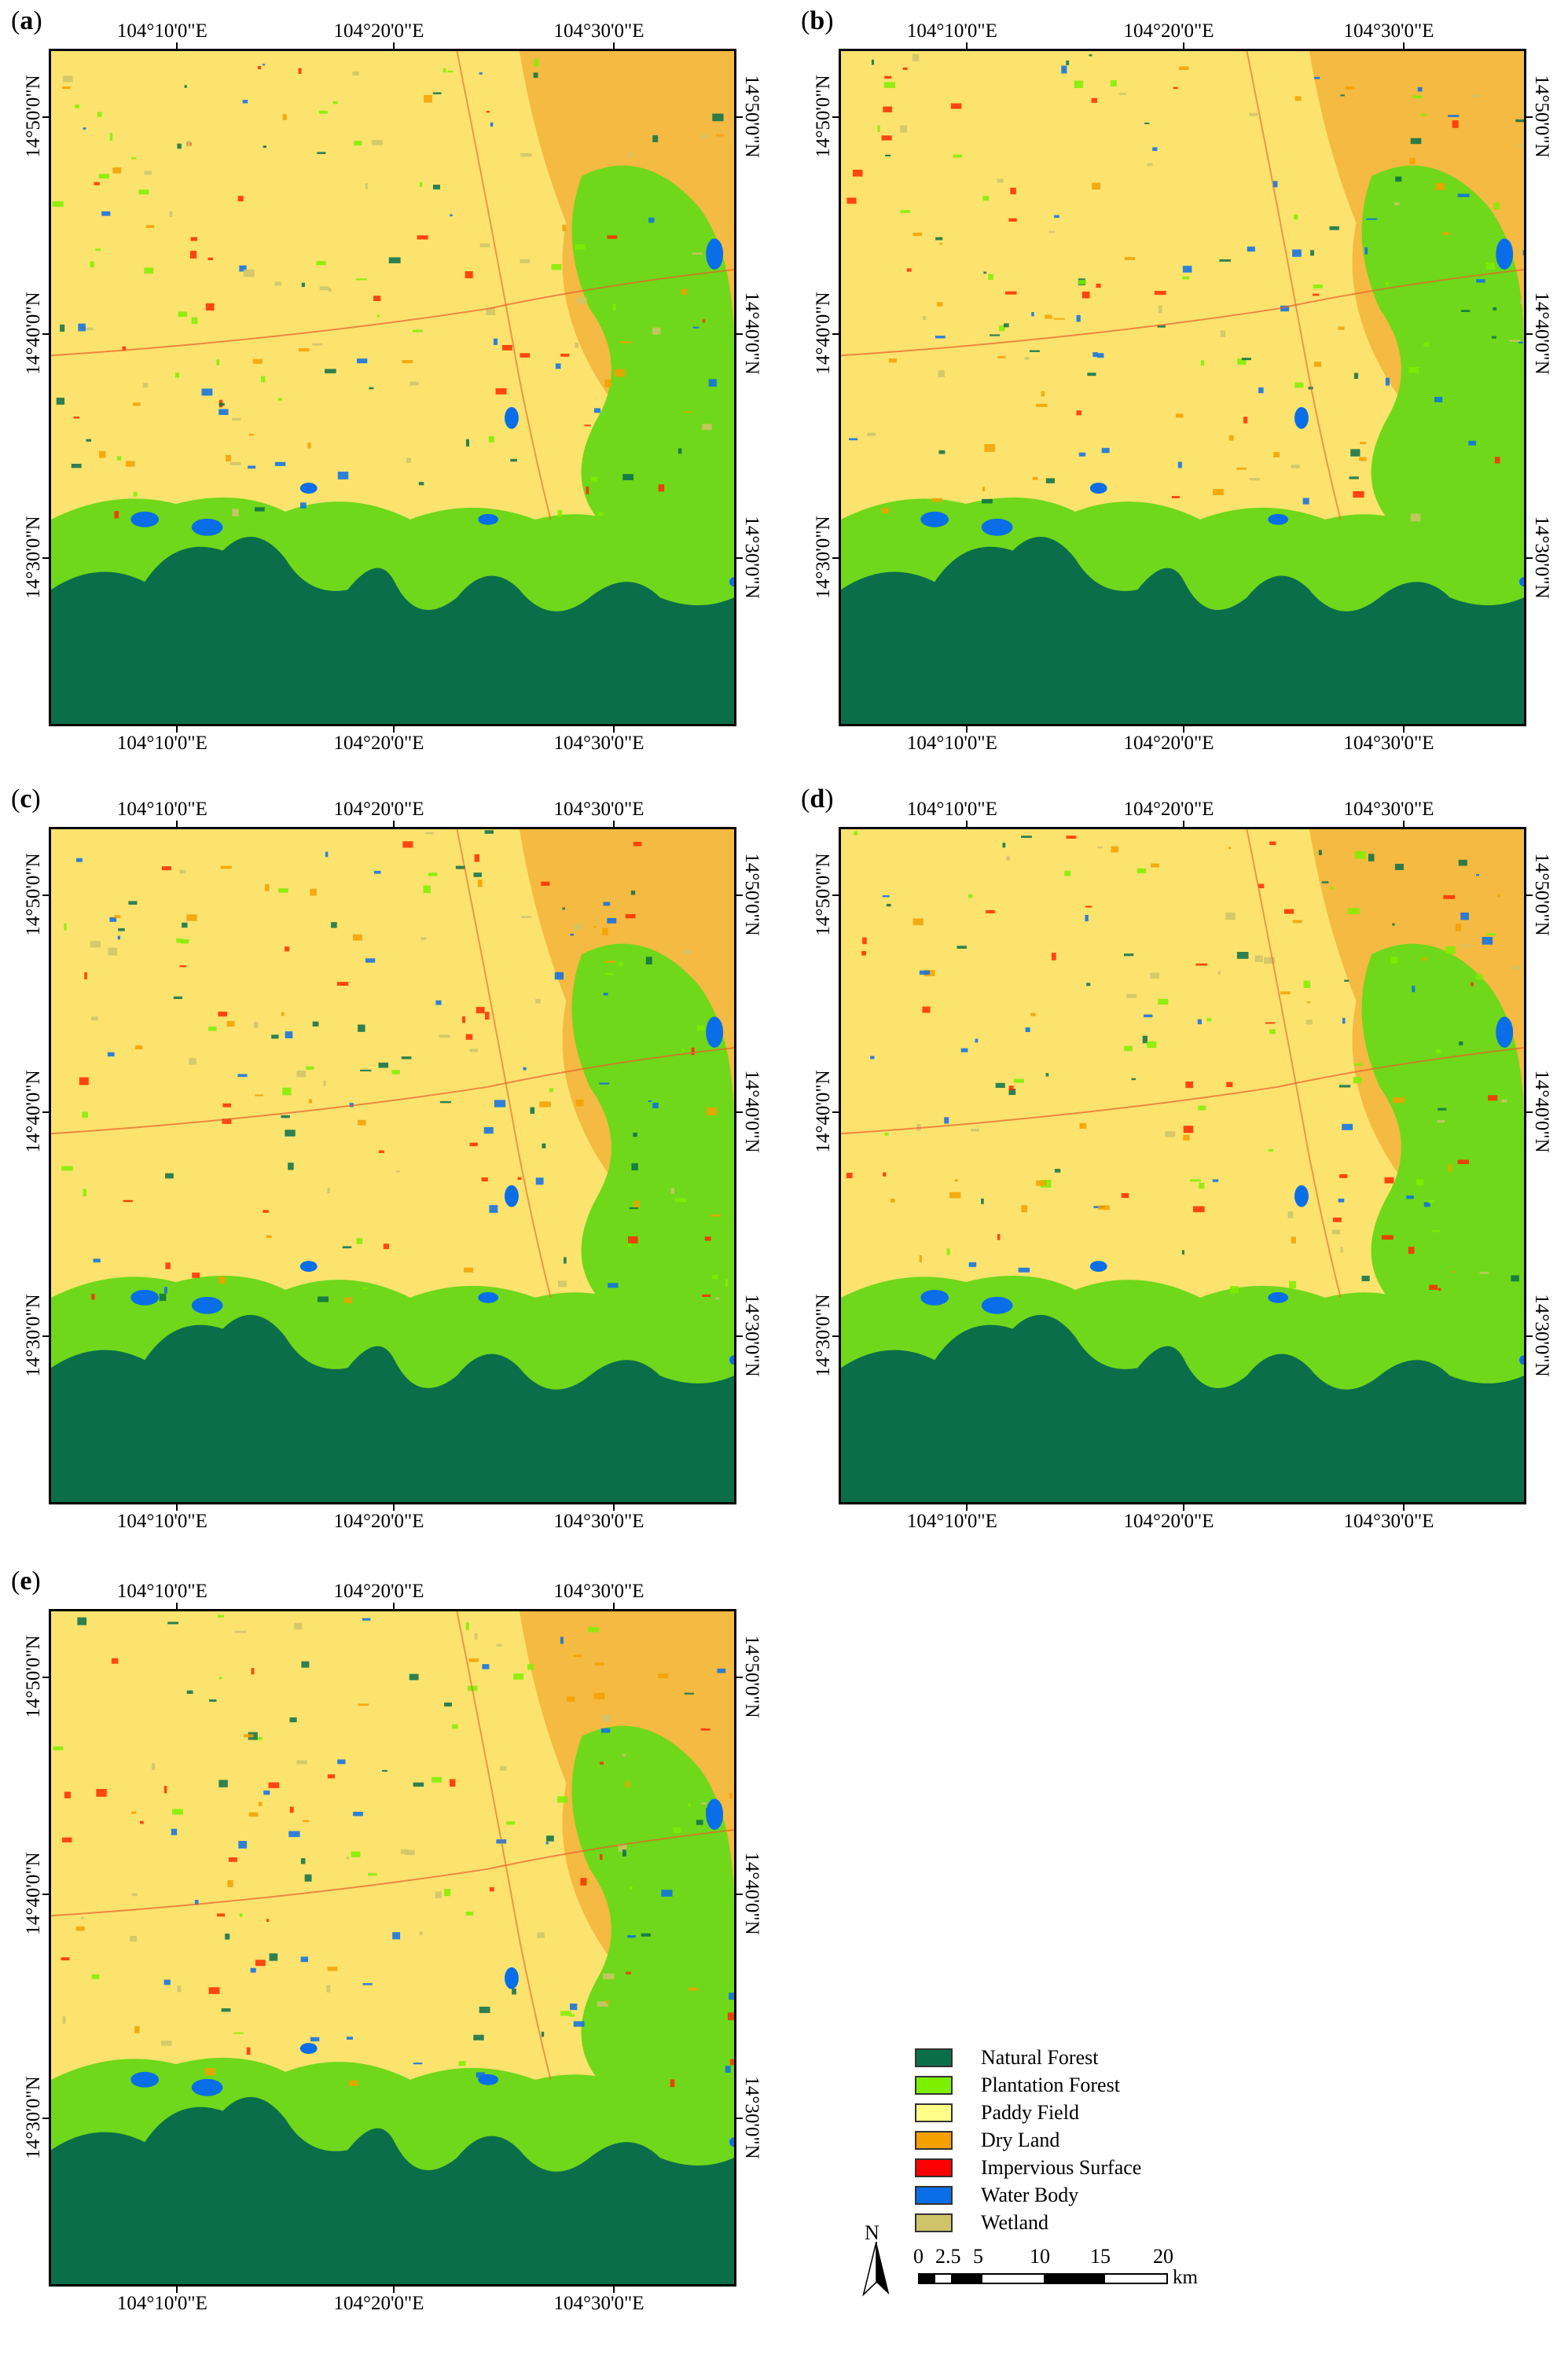 The height and width of the screenshot is (2373, 1568). What do you see at coordinates (1020, 2139) in the screenshot?
I see `legend-label: Dry Land` at bounding box center [1020, 2139].